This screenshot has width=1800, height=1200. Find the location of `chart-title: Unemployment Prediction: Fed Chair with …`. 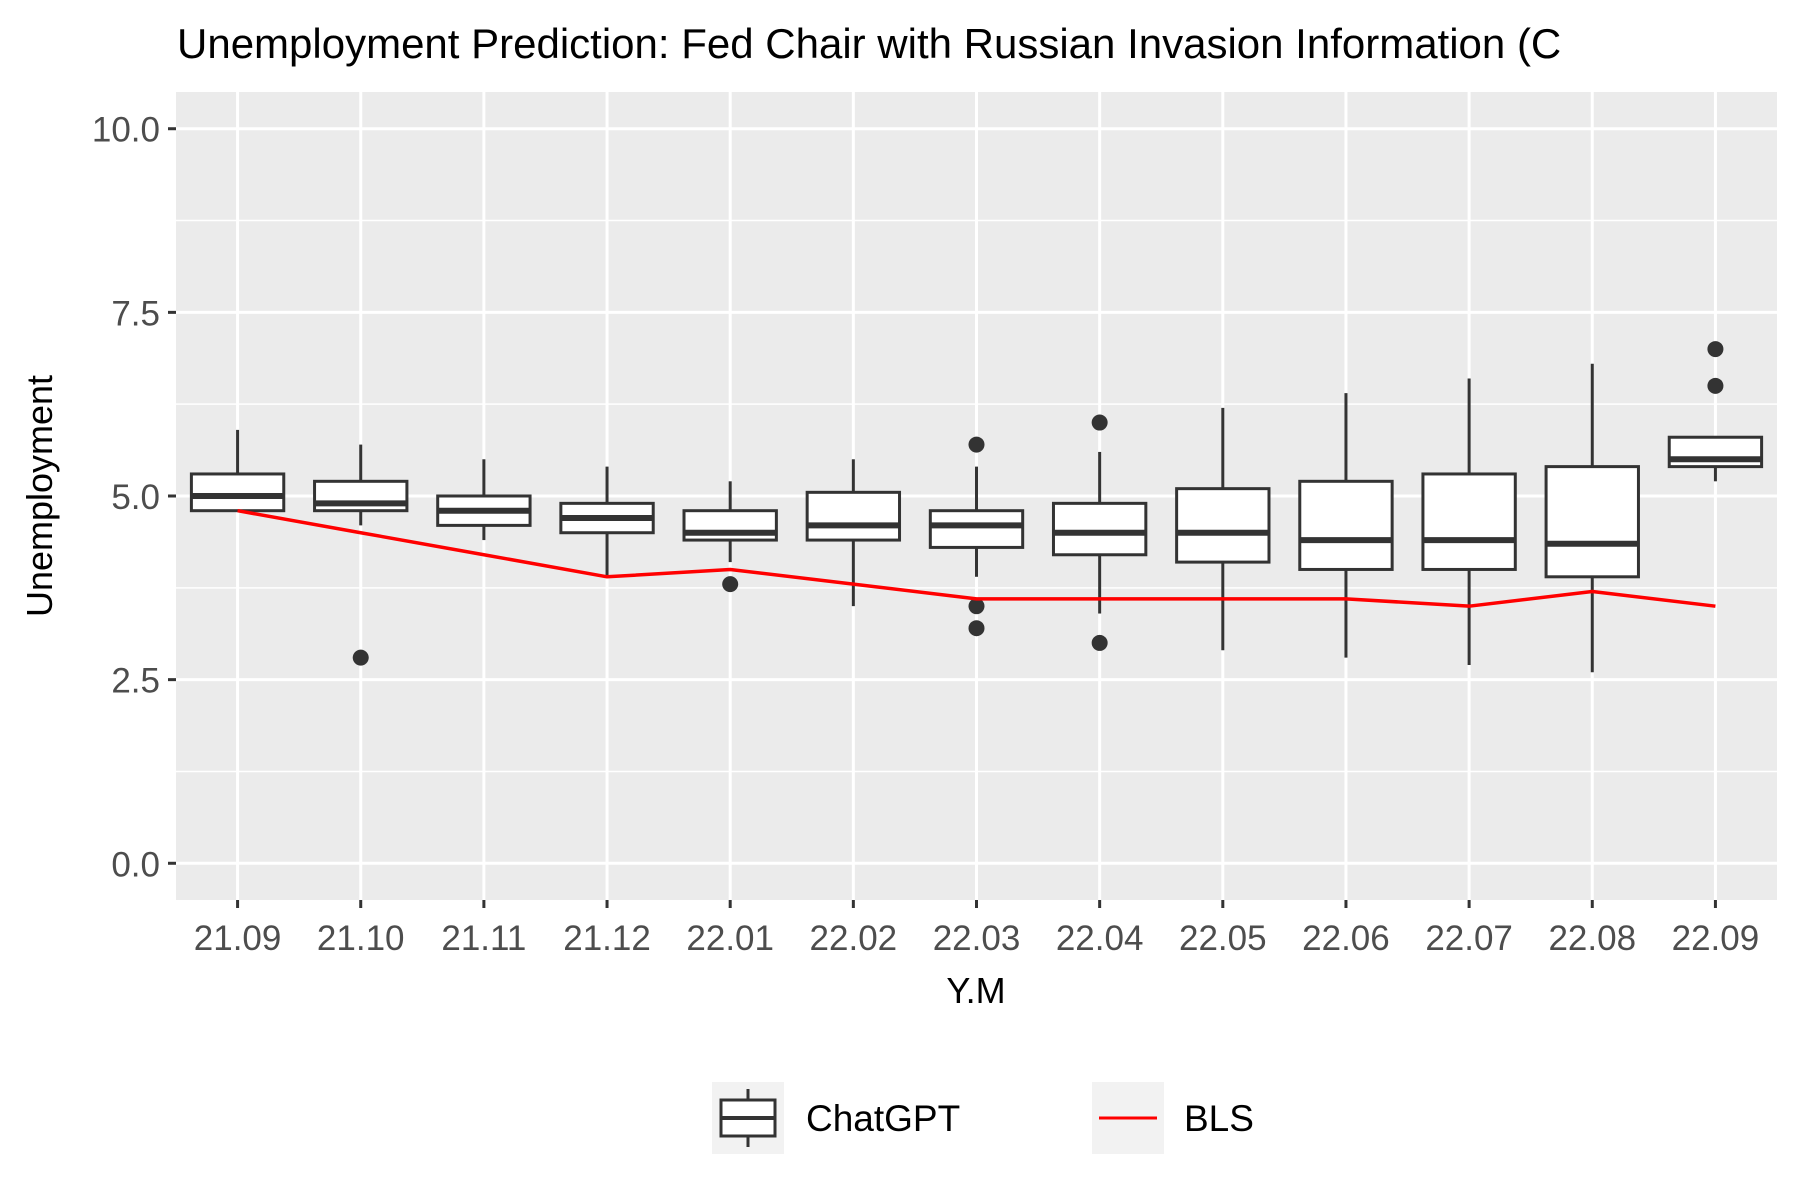

chart-title: Unemployment Prediction: Fed Chair with … is located at coordinates (869, 43).